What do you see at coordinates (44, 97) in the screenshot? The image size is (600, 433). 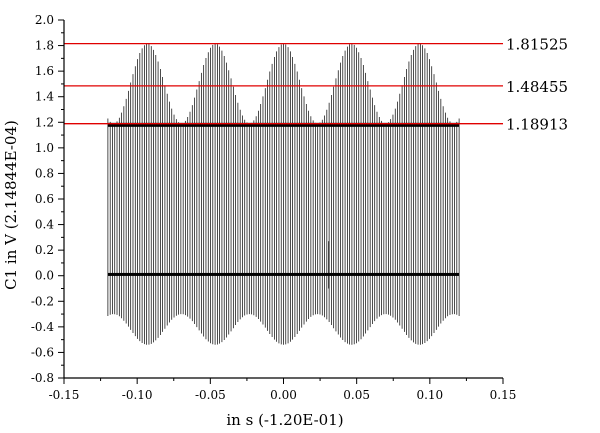 I see `y-tick-label: 1.4` at bounding box center [44, 97].